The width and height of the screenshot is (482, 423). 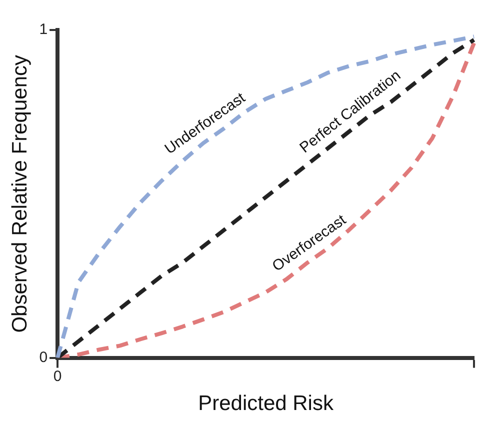 What do you see at coordinates (20, 193) in the screenshot?
I see `y-axis-title: Observed Relative Frequency` at bounding box center [20, 193].